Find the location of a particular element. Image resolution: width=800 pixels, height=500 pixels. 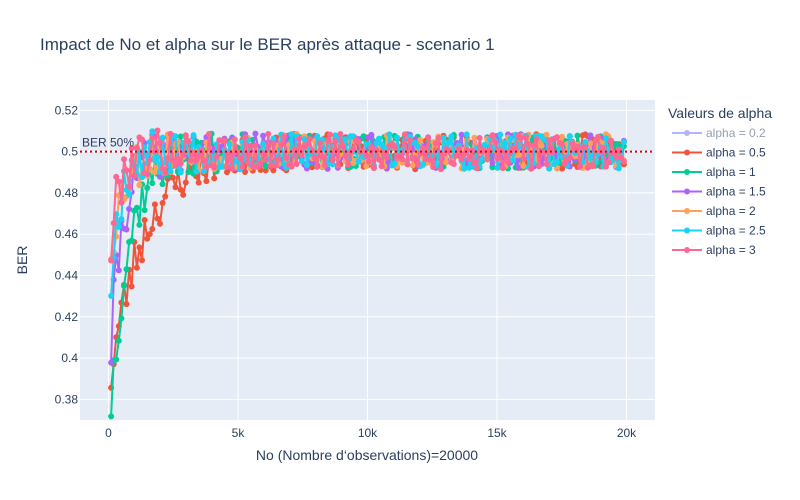

legend-label: alpha = 0.5 is located at coordinates (736, 153).